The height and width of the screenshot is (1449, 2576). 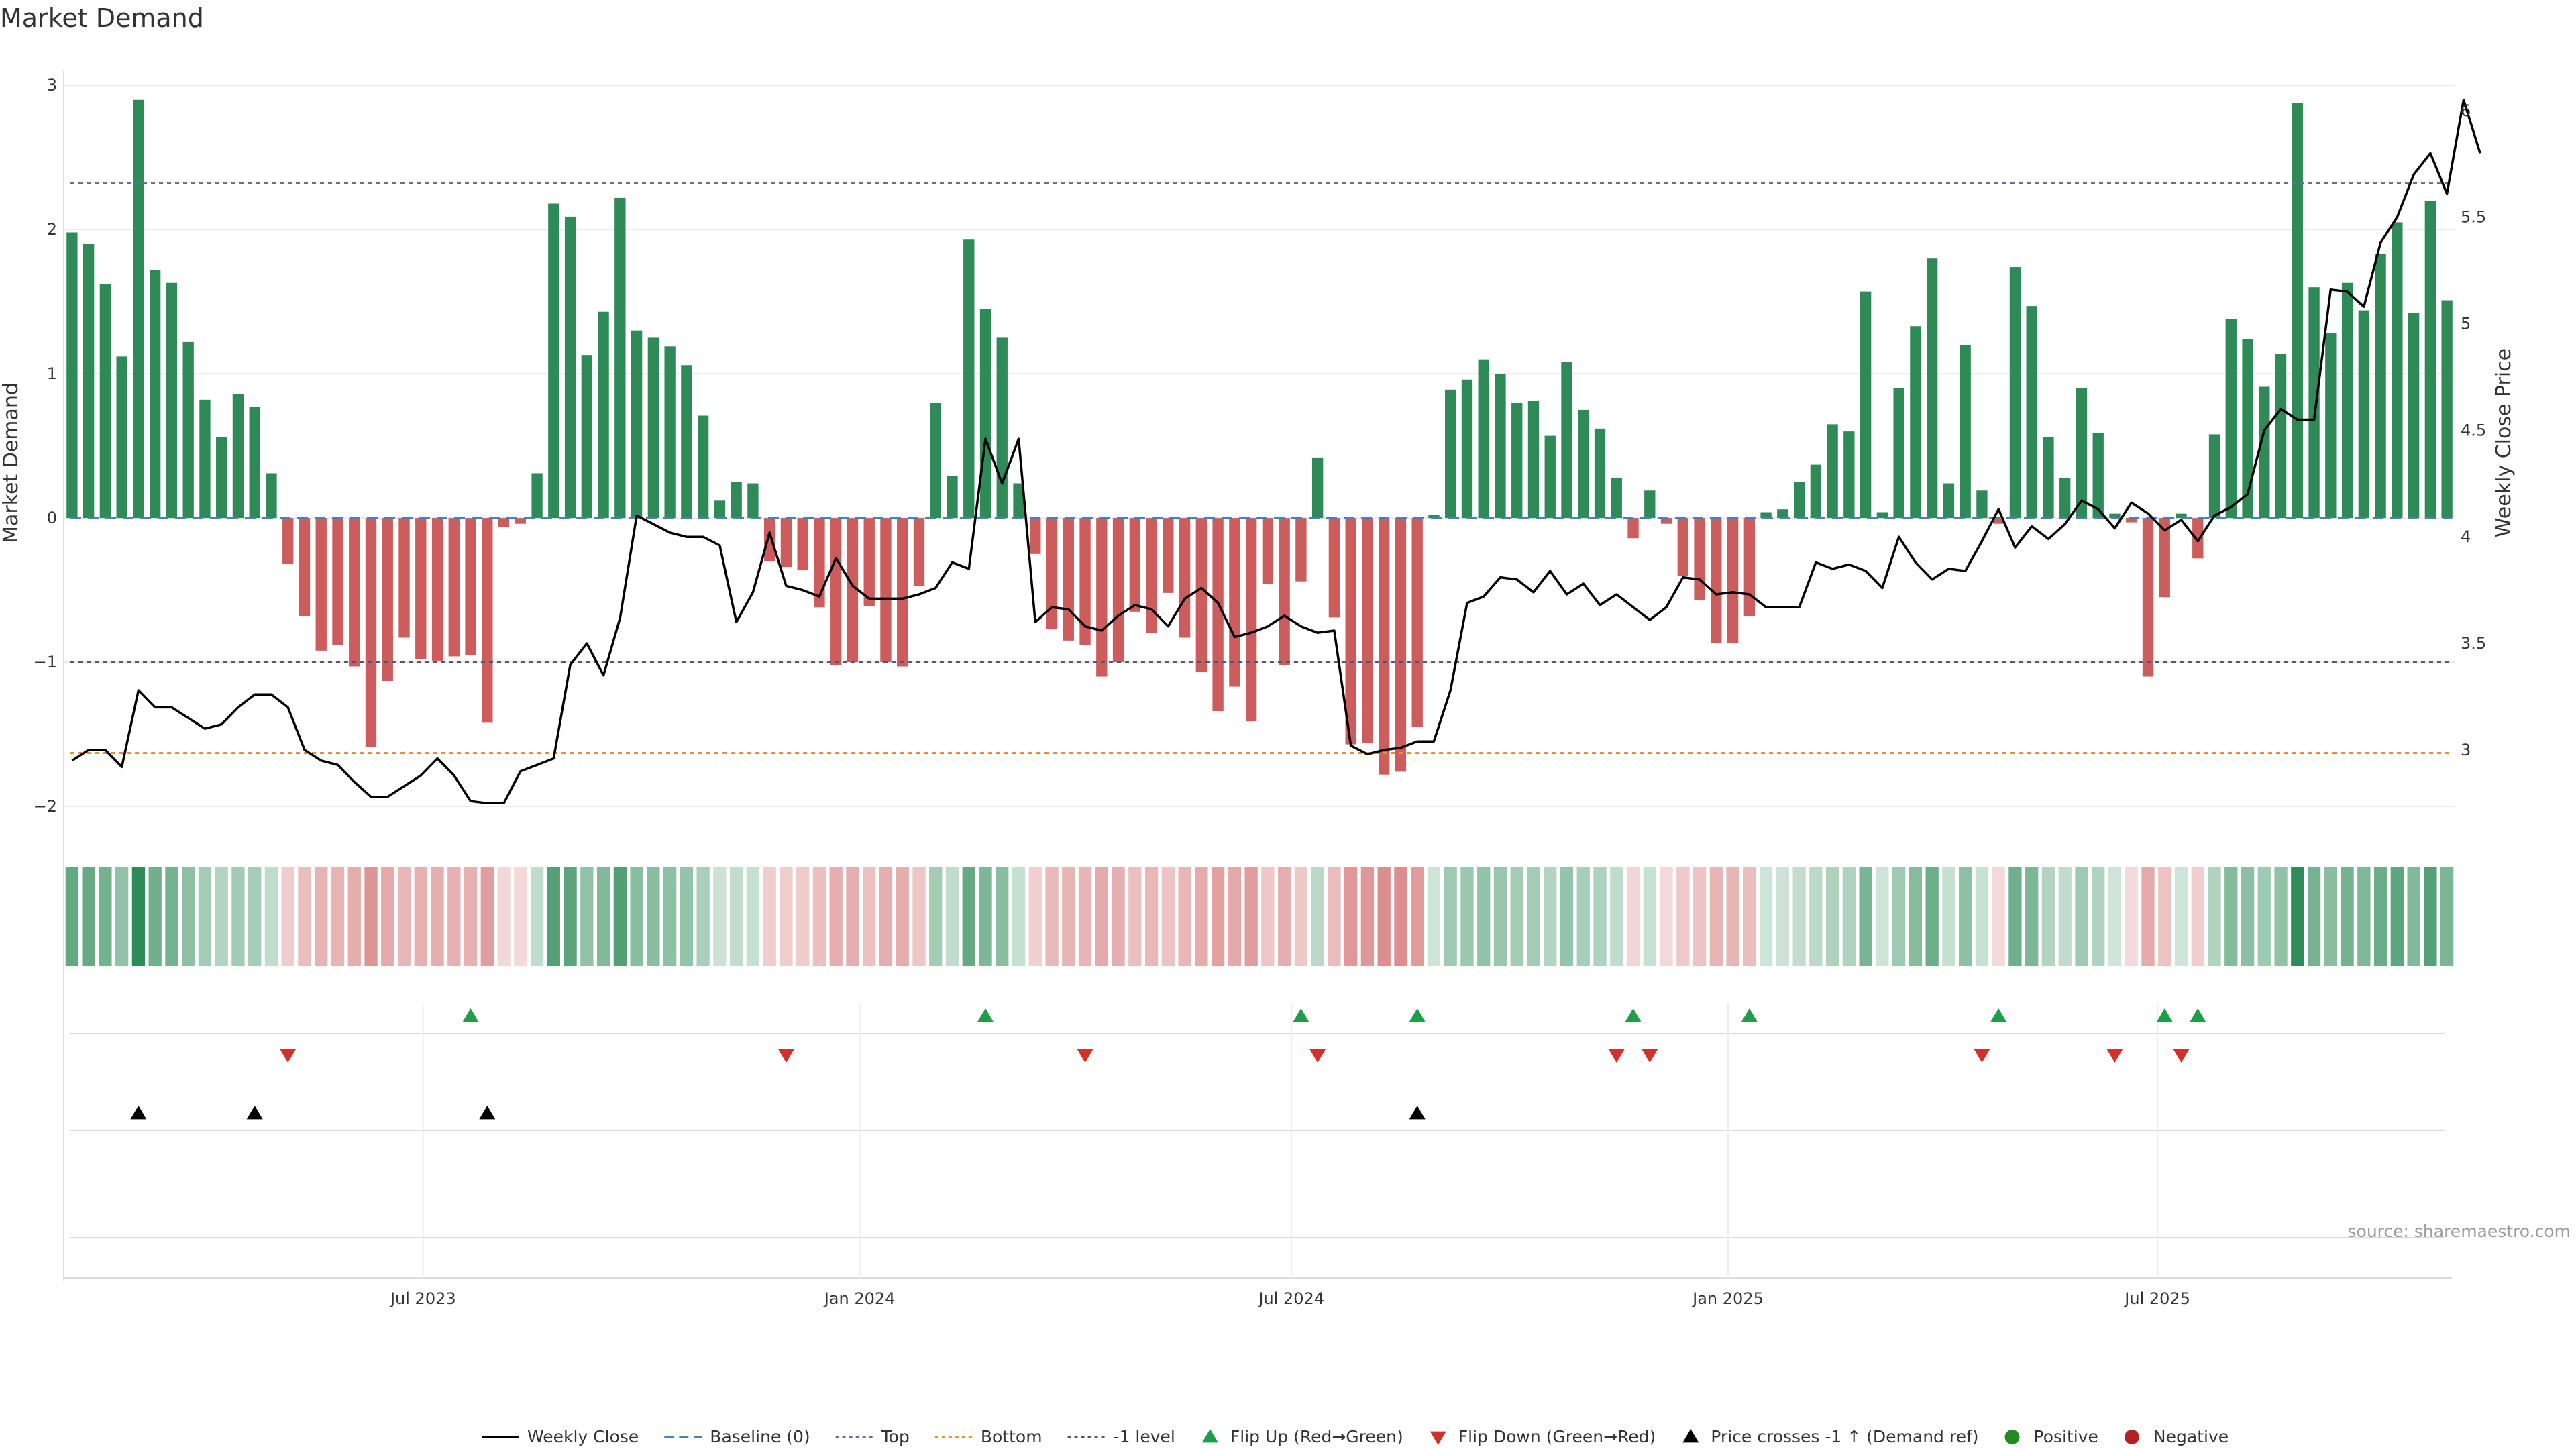 What do you see at coordinates (102, 18) in the screenshot?
I see `chart-title: Market Demand` at bounding box center [102, 18].